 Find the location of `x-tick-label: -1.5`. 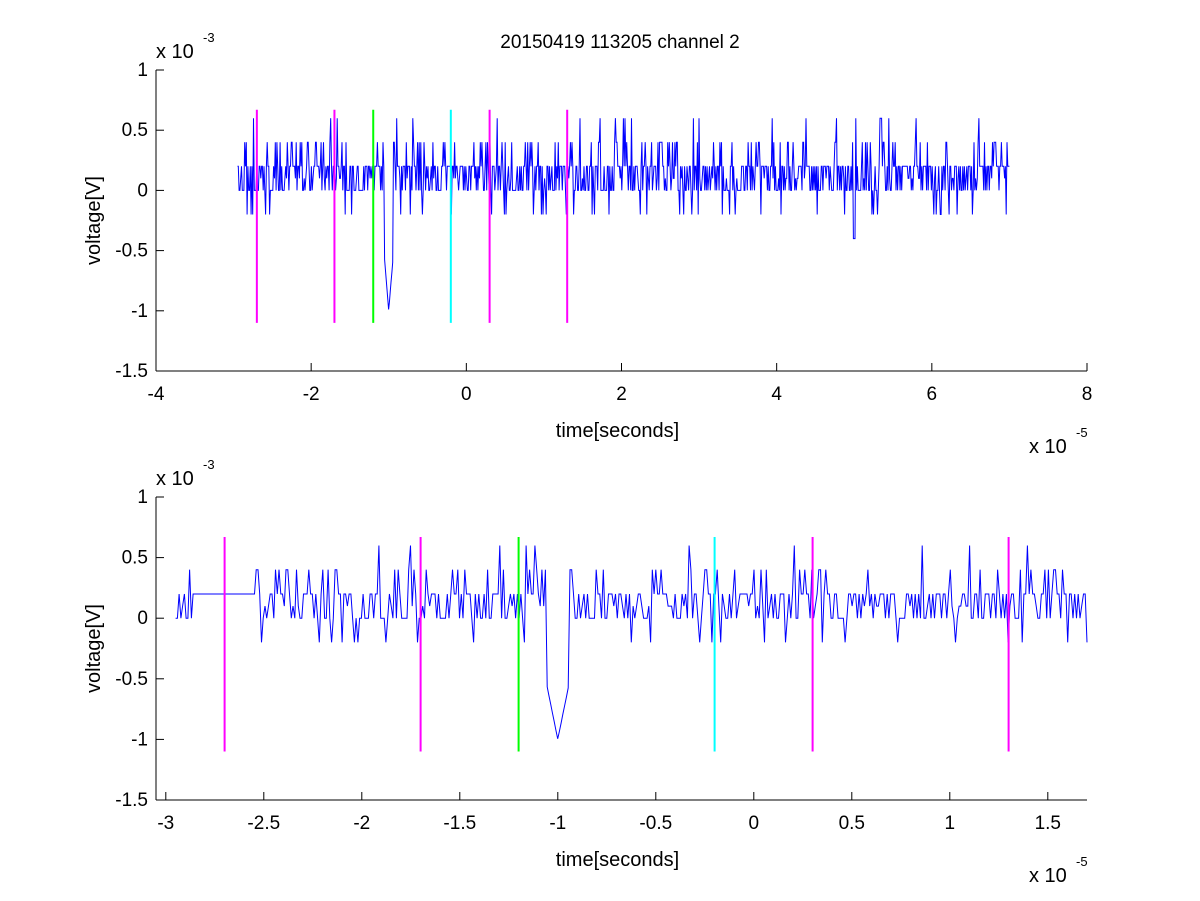

x-tick-label: -1.5 is located at coordinates (459, 823).